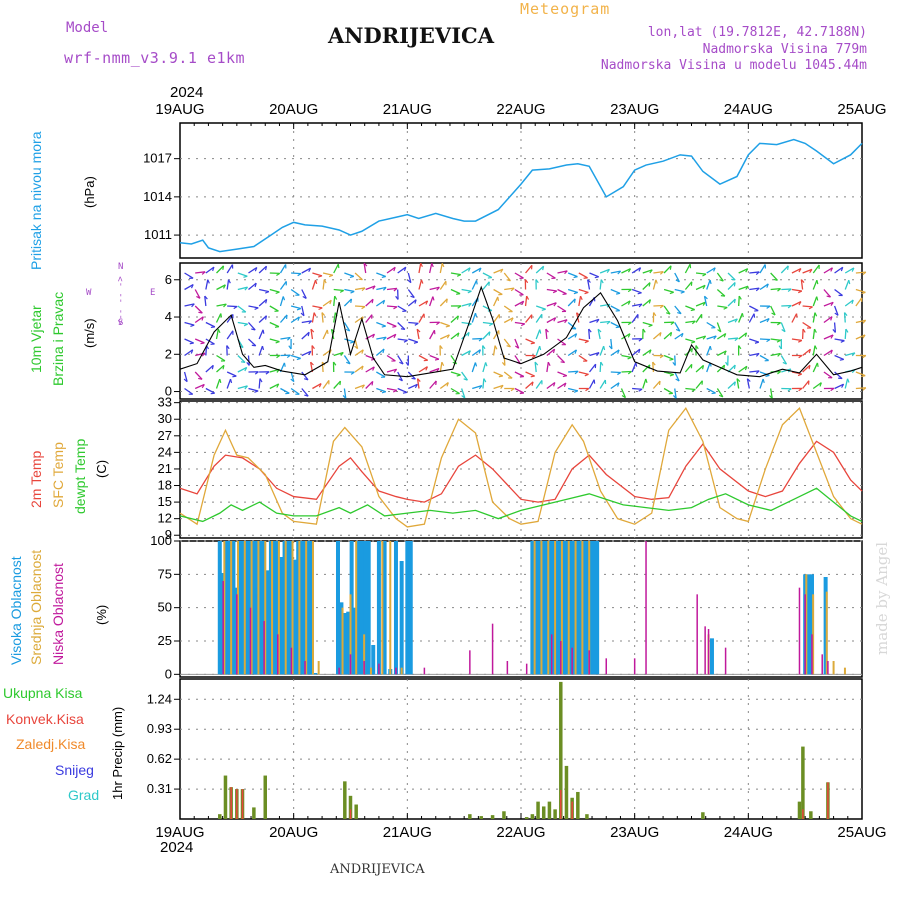  What do you see at coordinates (861, 109) in the screenshot?
I see `x-tick-label-top: 25AUG` at bounding box center [861, 109].